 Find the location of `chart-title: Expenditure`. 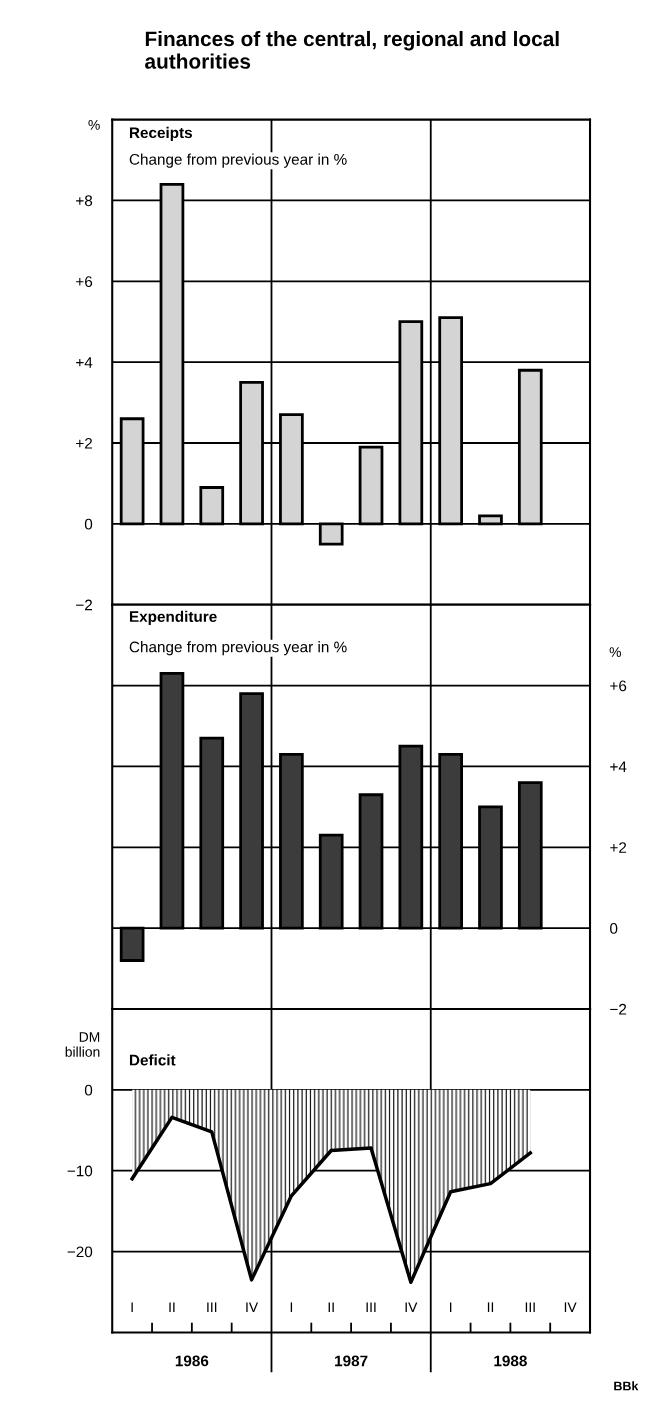

chart-title: Expenditure is located at coordinates (173, 618).